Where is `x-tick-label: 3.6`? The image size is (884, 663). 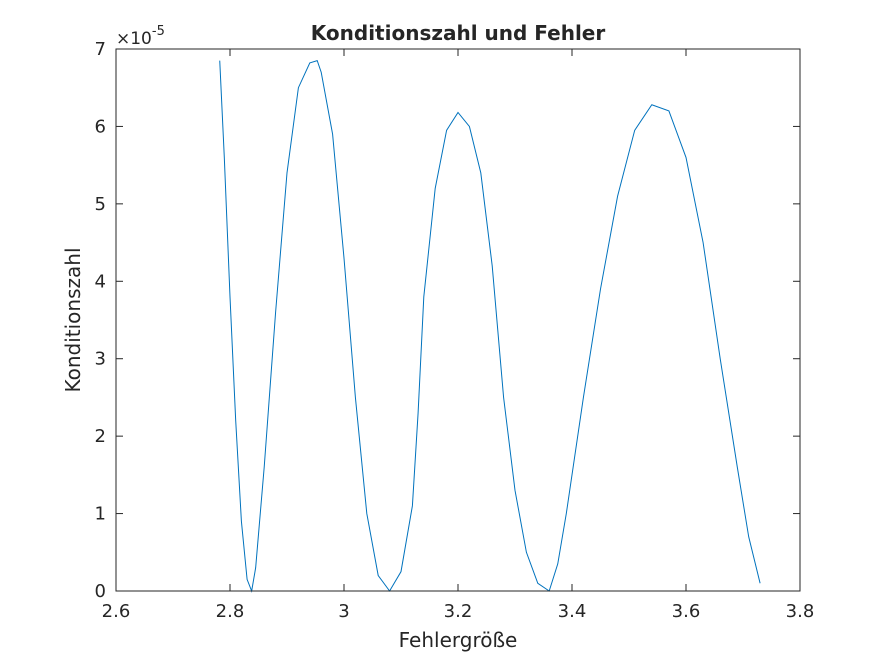
x-tick-label: 3.6 is located at coordinates (686, 611).